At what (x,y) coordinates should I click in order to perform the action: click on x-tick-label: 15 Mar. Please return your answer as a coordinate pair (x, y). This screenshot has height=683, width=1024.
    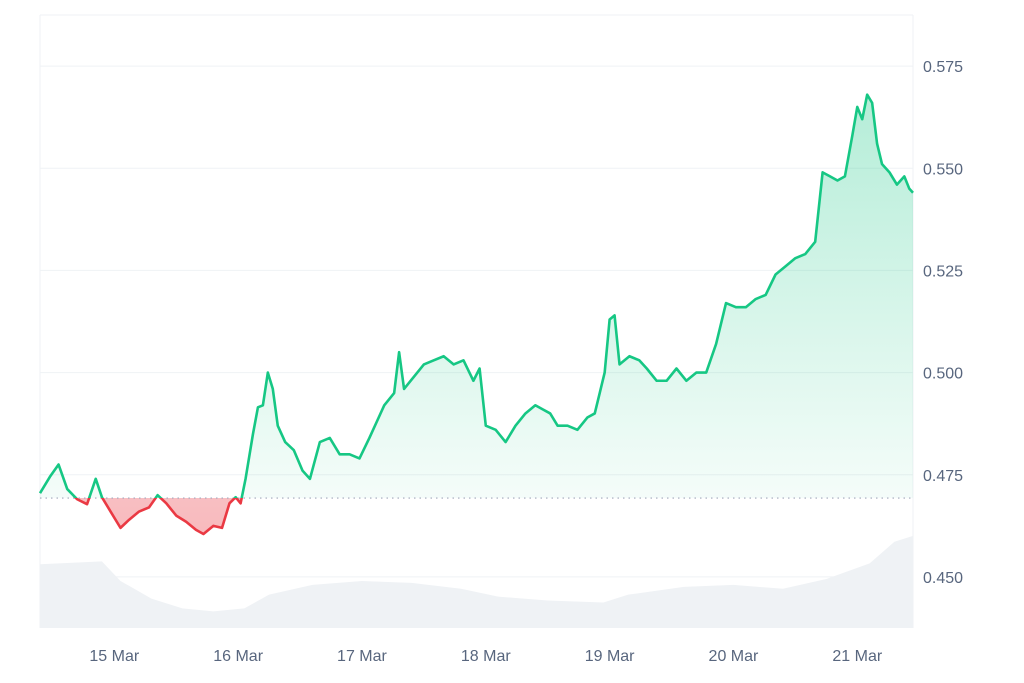
    Looking at the image, I should click on (114, 656).